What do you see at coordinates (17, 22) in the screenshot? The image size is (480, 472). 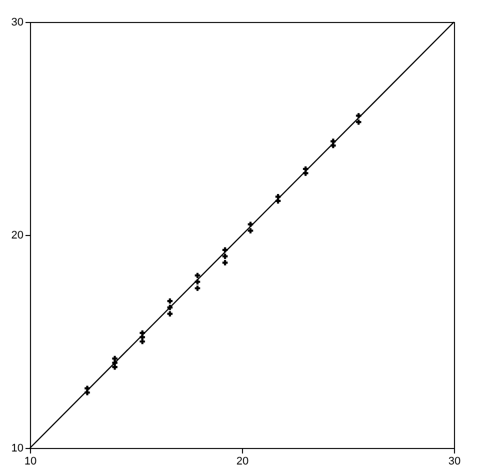 I see `y-tick-label: 30` at bounding box center [17, 22].